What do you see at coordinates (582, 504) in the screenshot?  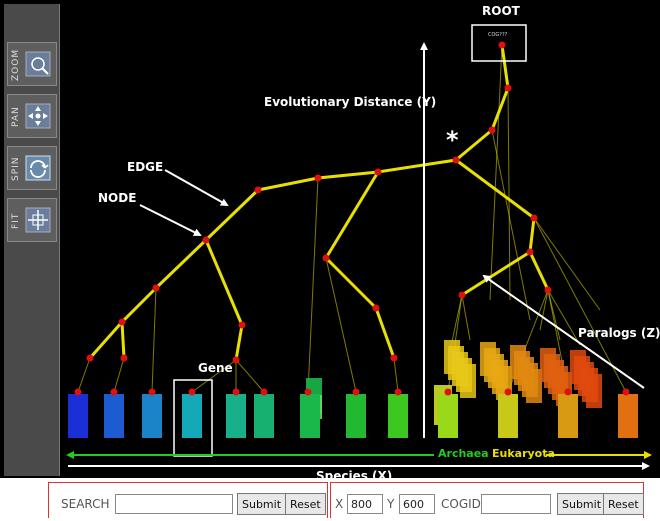 I see `cogid-submit-button: Submit` at bounding box center [582, 504].